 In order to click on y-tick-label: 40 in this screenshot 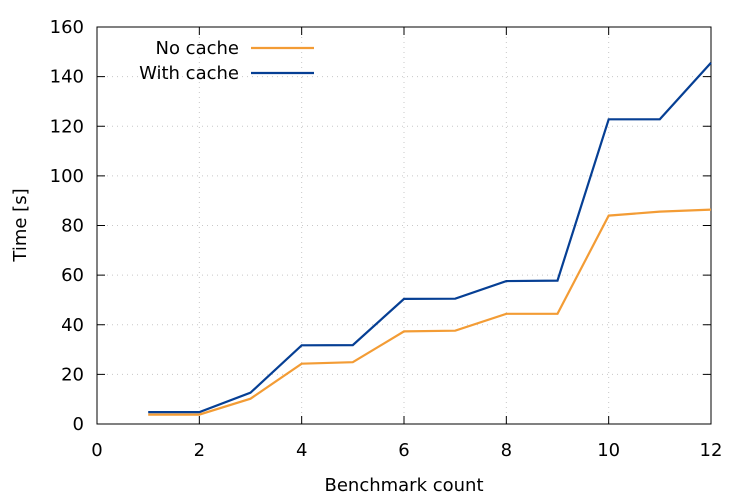, I will do `click(72, 325)`.